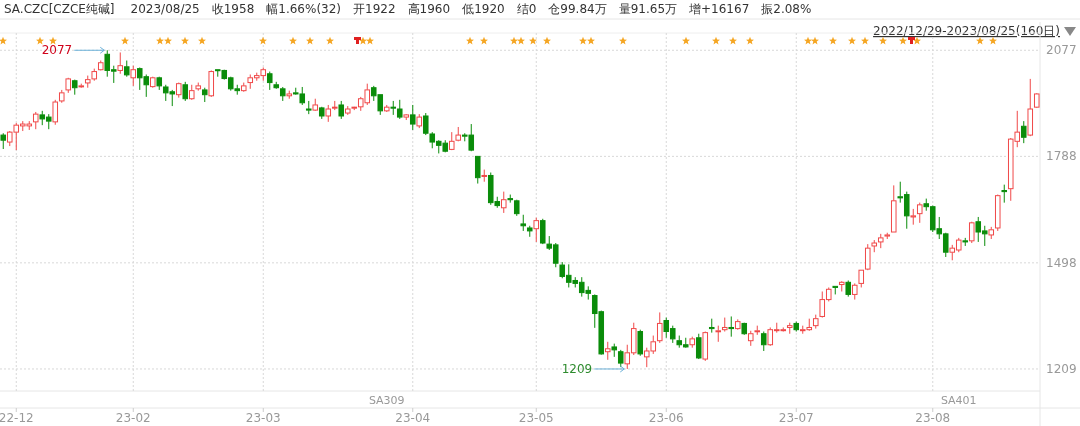  Describe the element at coordinates (429, 9) in the screenshot. I see `annotation: 高1960` at that location.